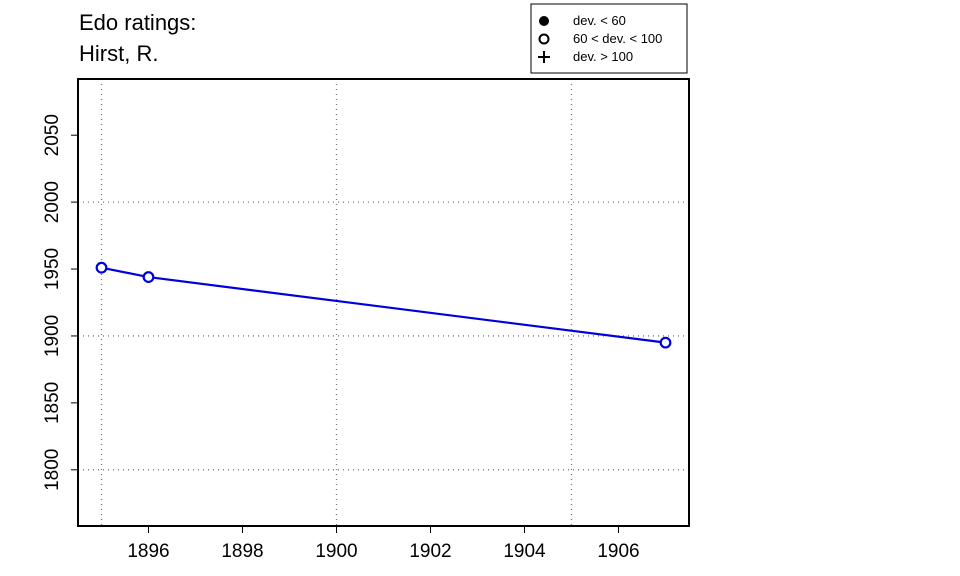 This screenshot has width=960, height=576. Describe the element at coordinates (336, 551) in the screenshot. I see `x-tick-label: 1900` at that location.